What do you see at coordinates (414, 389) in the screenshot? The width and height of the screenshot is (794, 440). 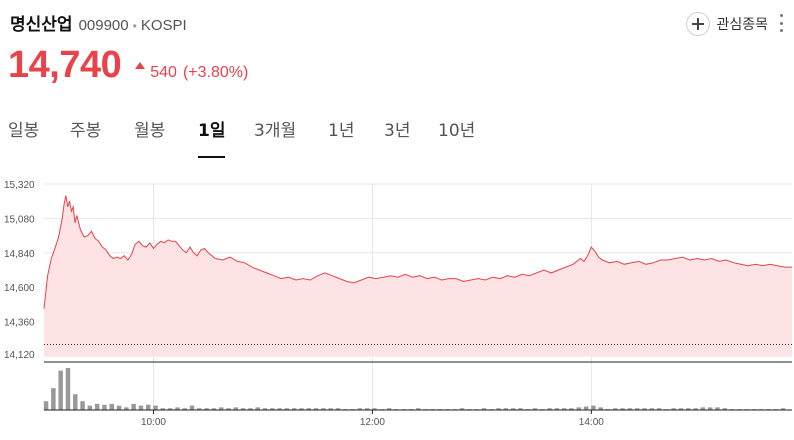 I see `volume-bars` at bounding box center [414, 389].